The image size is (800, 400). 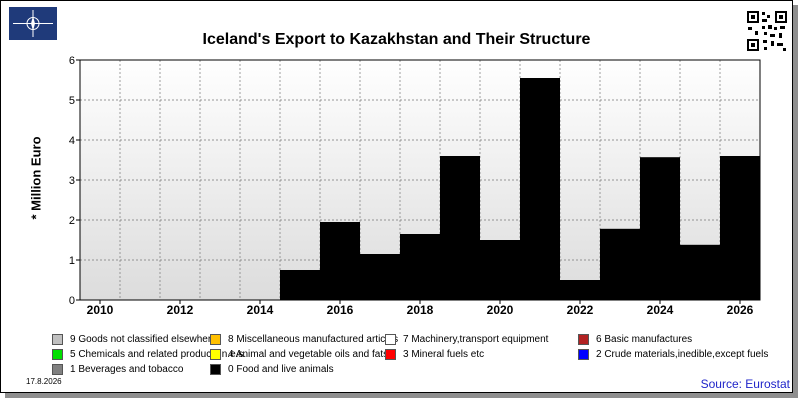 I want to click on legend-label: 7 Machinery,transport equipment, so click(x=476, y=339).